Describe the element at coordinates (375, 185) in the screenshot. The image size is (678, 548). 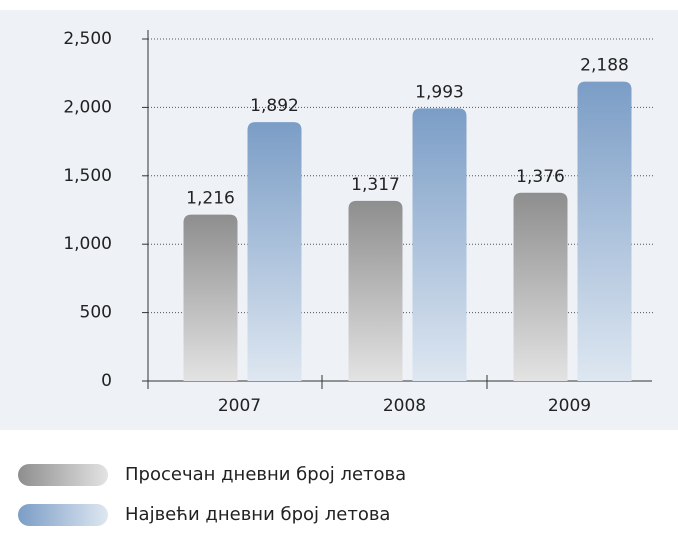
I see `value-label: 1,317` at that location.